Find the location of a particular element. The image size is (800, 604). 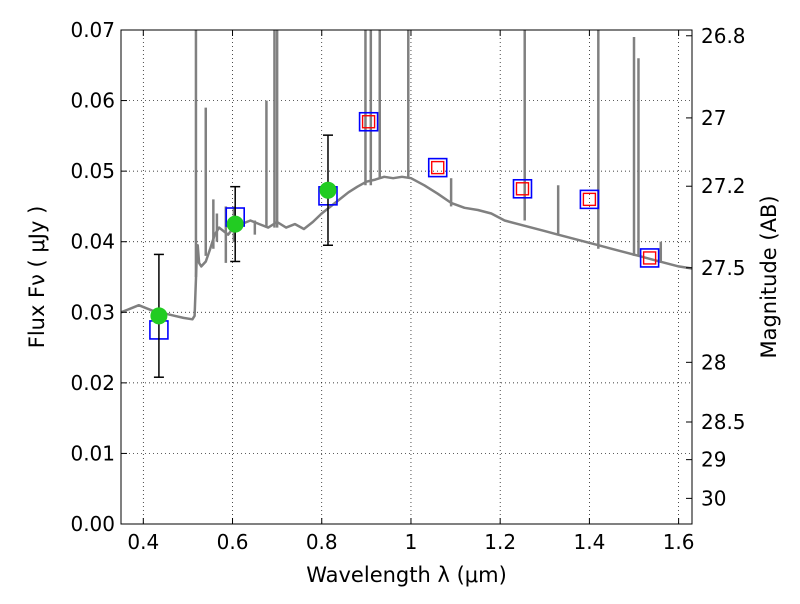

x-tick-label: 0.4 is located at coordinates (143, 542).